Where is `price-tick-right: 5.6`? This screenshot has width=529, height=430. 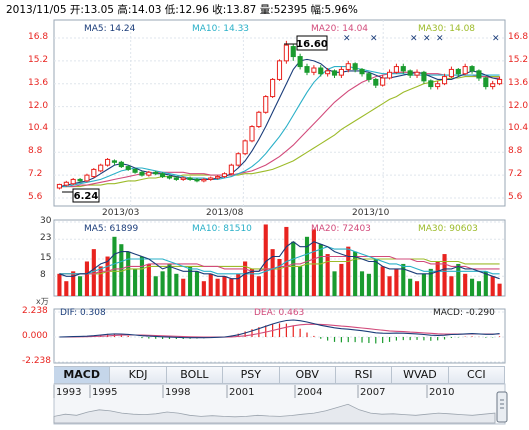
price-tick-right: 5.6 is located at coordinates (515, 197).